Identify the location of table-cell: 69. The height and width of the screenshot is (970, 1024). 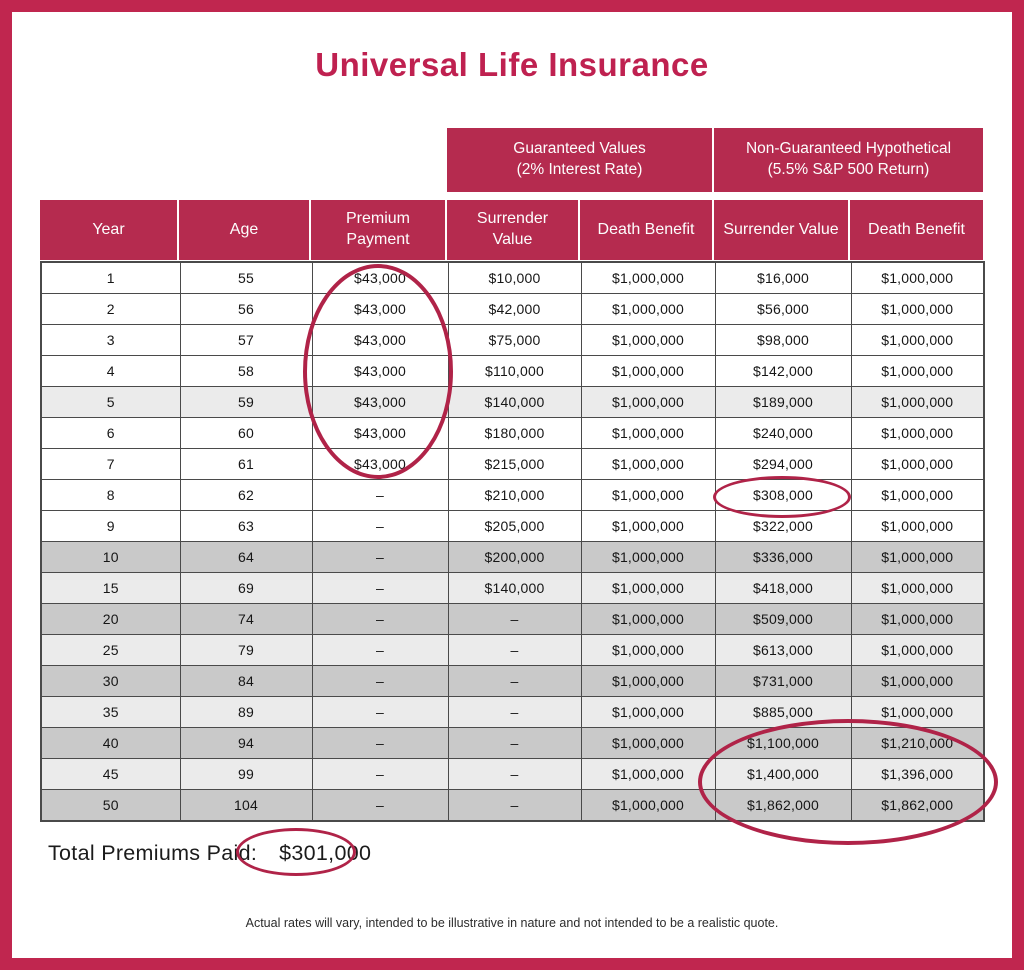
(246, 588).